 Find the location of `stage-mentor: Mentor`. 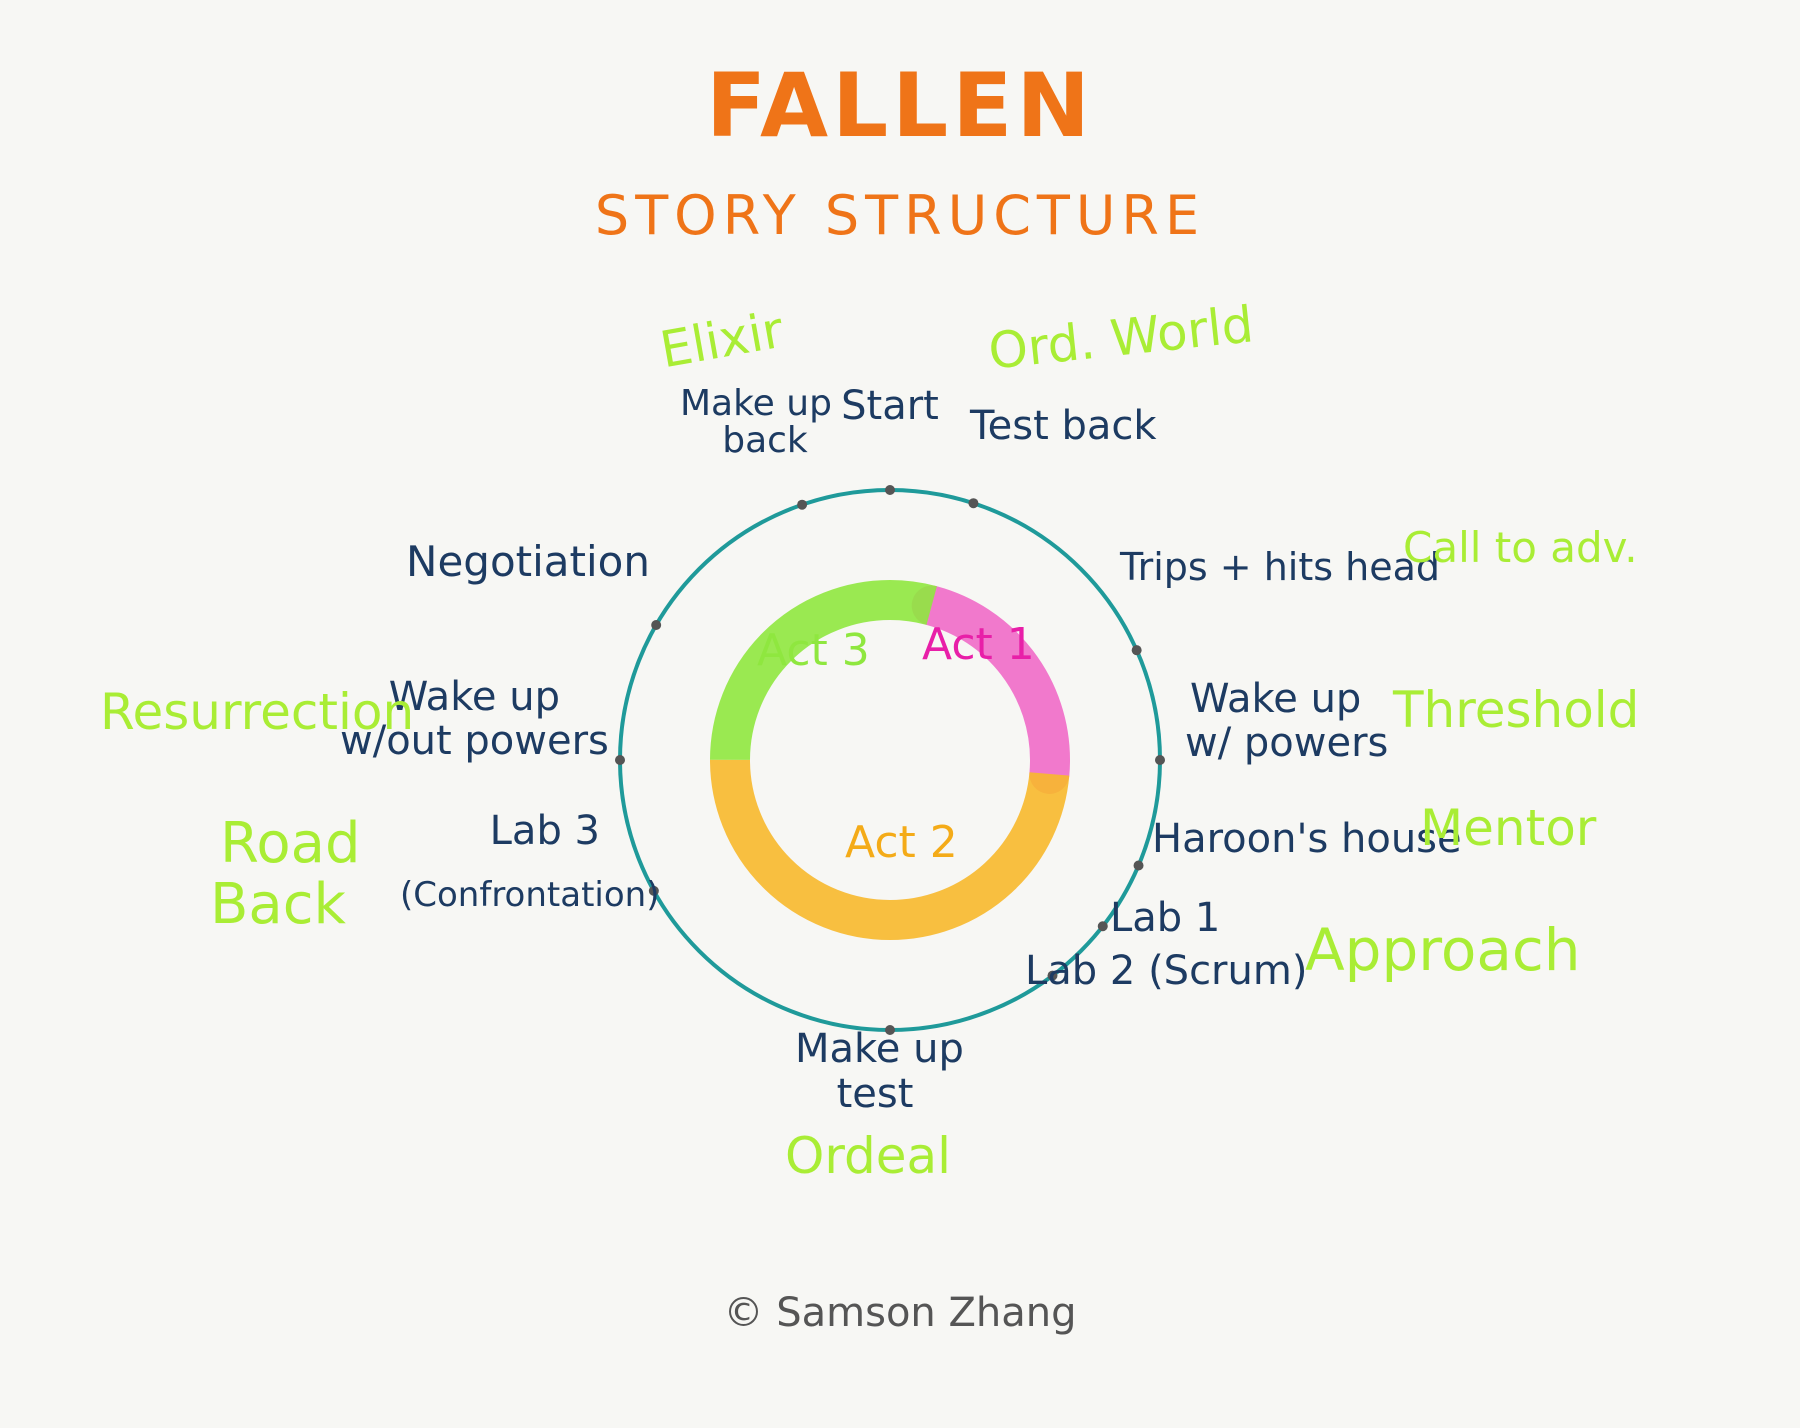

stage-mentor: Mentor is located at coordinates (1508, 828).